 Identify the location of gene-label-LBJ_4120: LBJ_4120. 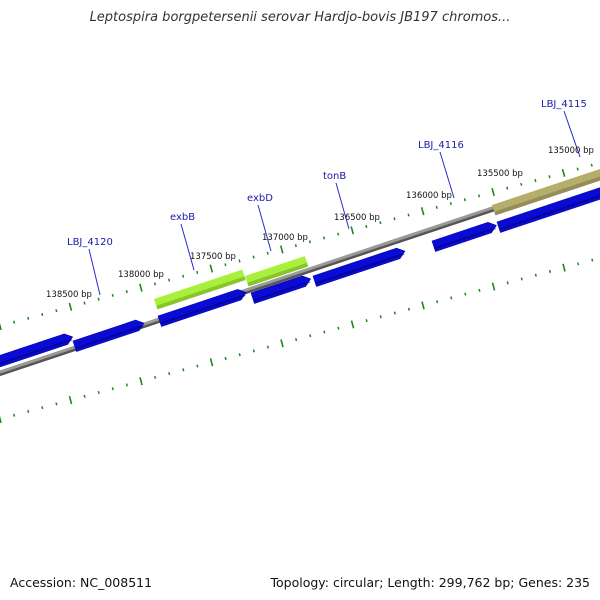
(90, 242).